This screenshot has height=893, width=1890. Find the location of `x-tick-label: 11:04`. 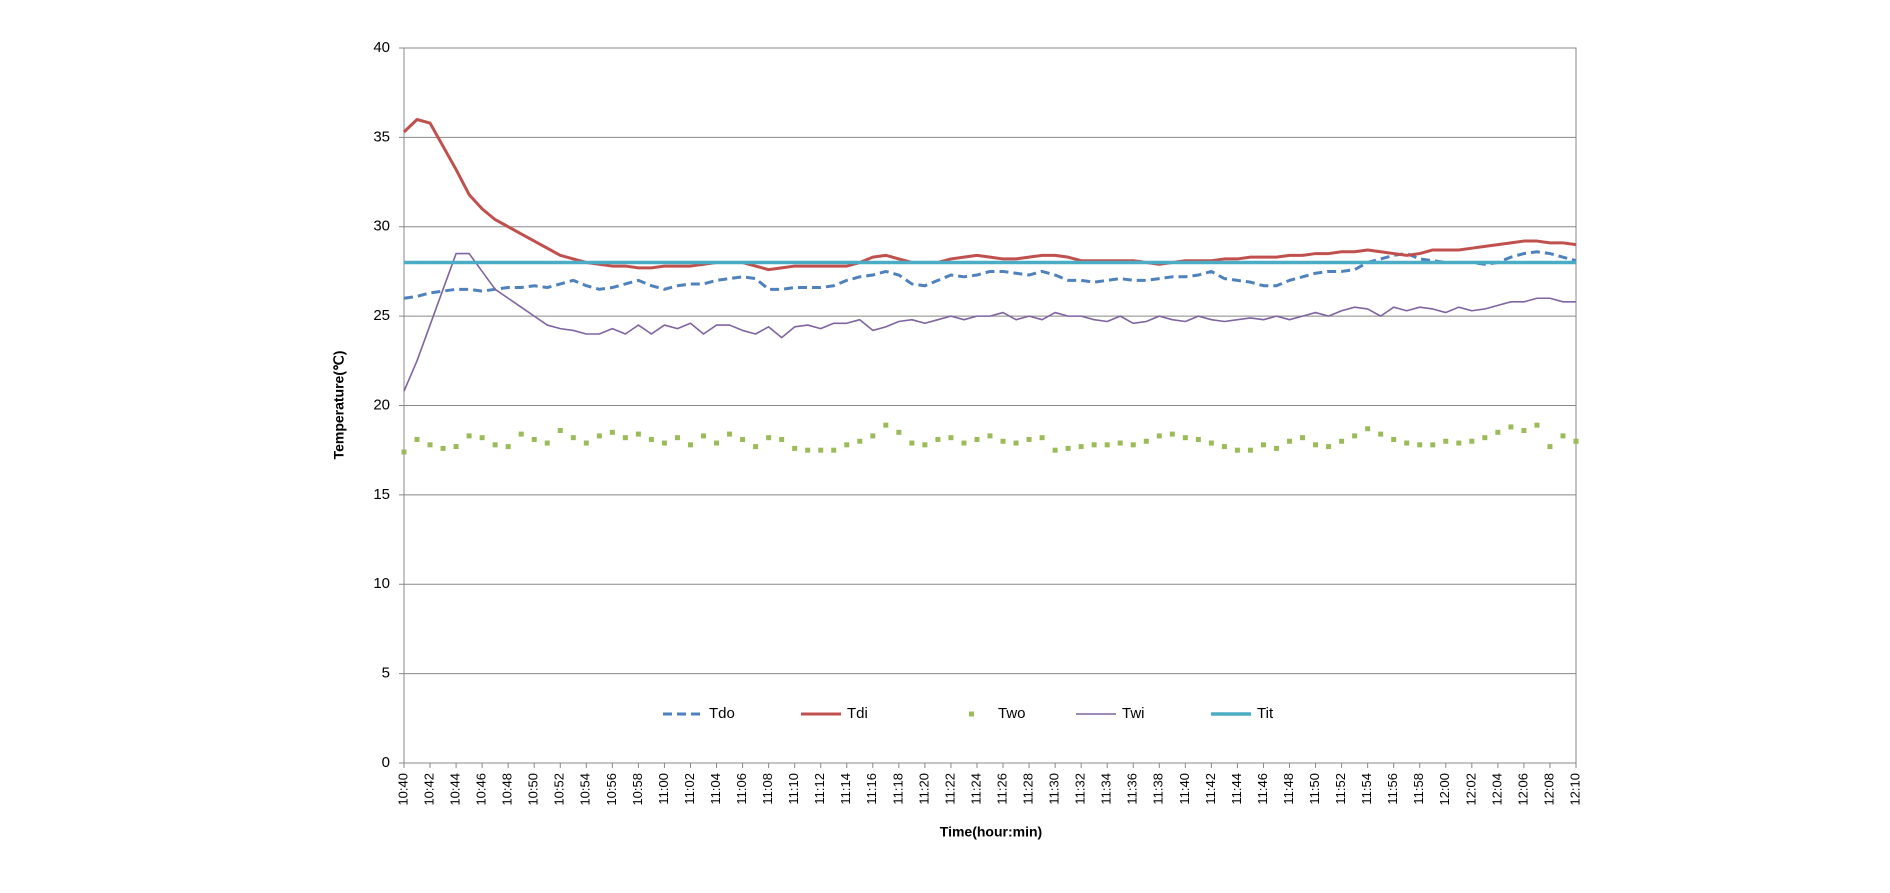

x-tick-label: 11:04 is located at coordinates (715, 789).